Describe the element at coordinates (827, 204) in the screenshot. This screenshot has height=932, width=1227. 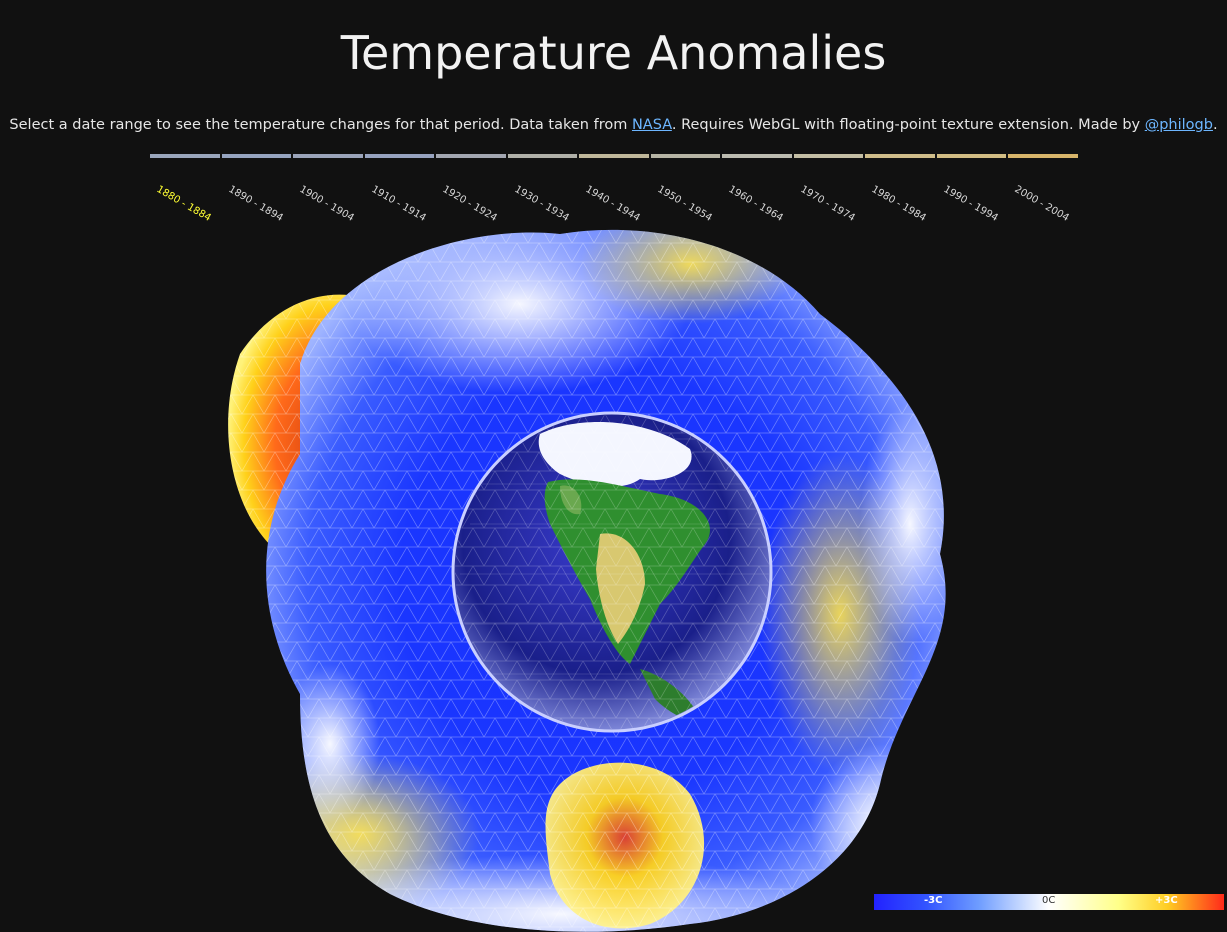
I see `date-range-label: 1970 - 1974` at that location.